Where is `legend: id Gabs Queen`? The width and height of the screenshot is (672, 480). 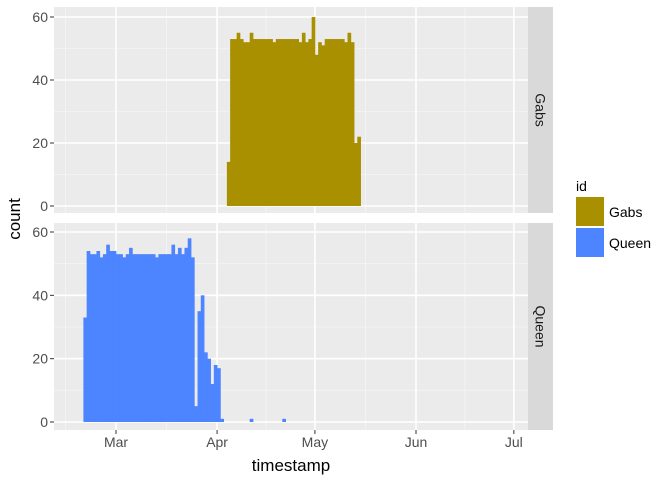 legend: id Gabs Queen is located at coordinates (613, 217).